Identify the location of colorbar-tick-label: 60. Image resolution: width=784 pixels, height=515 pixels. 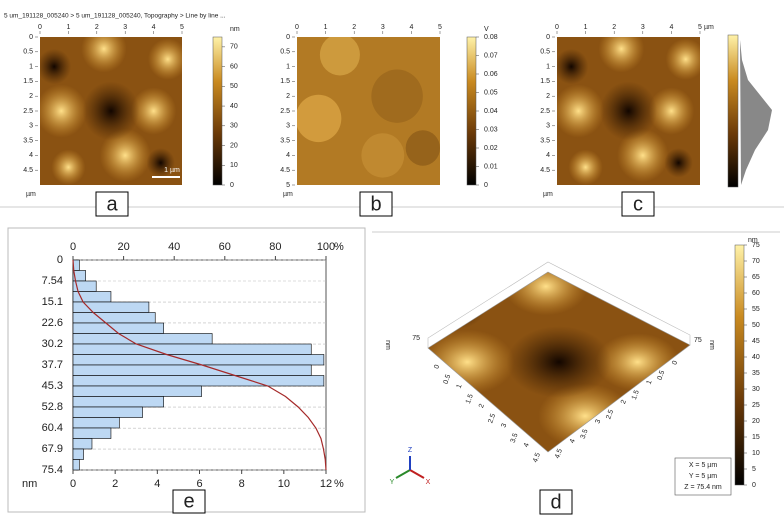
(756, 293).